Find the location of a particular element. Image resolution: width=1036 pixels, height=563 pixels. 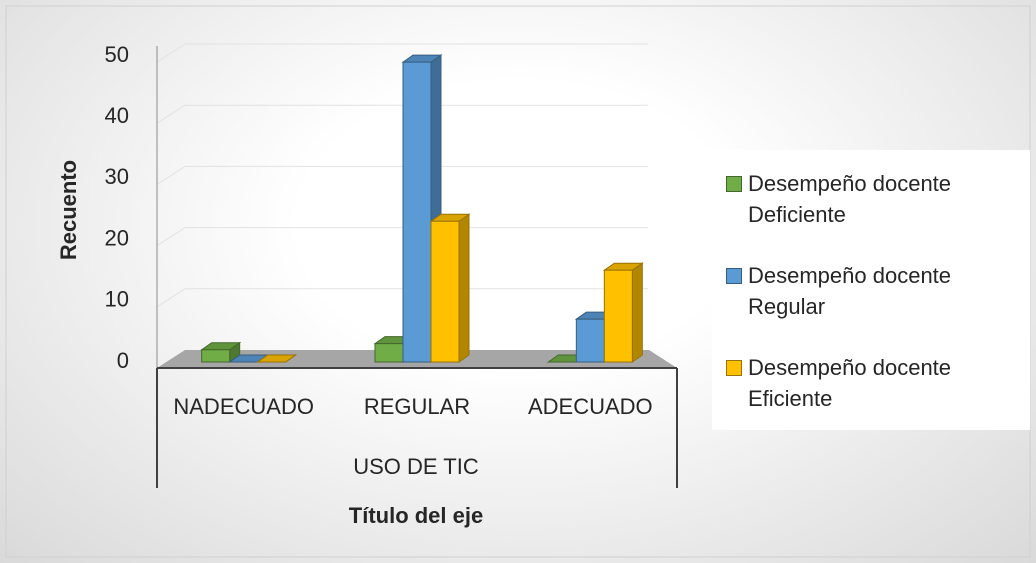

x-tick-label: REGULAR is located at coordinates (417, 406).